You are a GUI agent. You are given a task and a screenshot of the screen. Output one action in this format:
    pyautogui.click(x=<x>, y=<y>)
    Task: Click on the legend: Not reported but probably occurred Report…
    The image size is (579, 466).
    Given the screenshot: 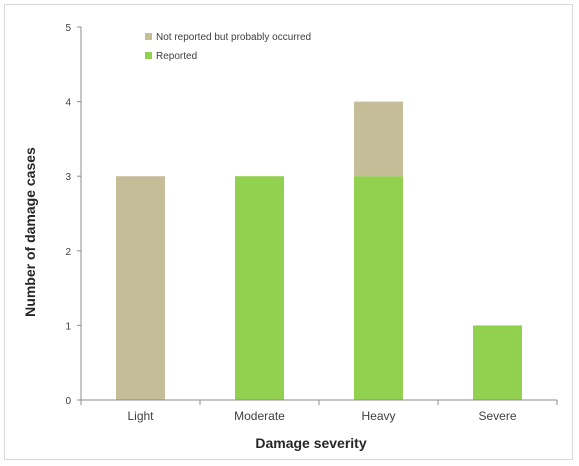 What is the action you would take?
    pyautogui.click(x=228, y=47)
    